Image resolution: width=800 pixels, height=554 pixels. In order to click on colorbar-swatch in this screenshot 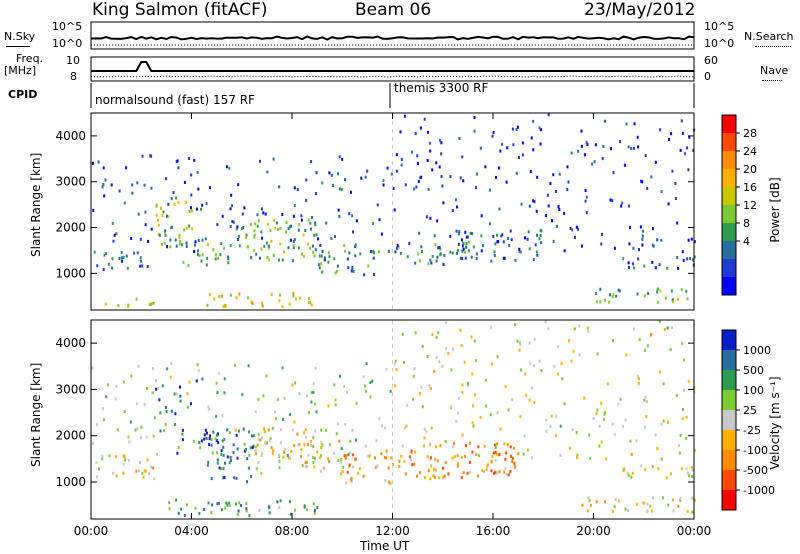, I will do `click(729, 196)`.